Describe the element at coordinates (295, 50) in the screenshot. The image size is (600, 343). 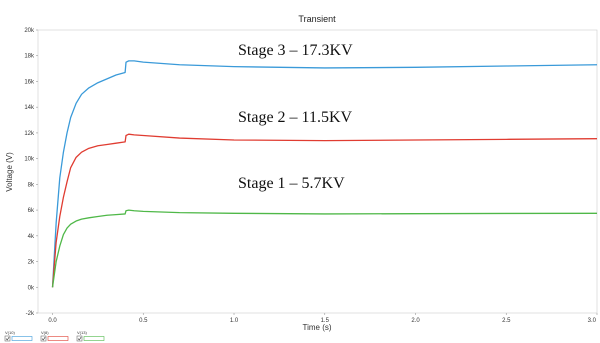
I see `annotation-stage-3: Stage 3 – 17.3KV` at that location.